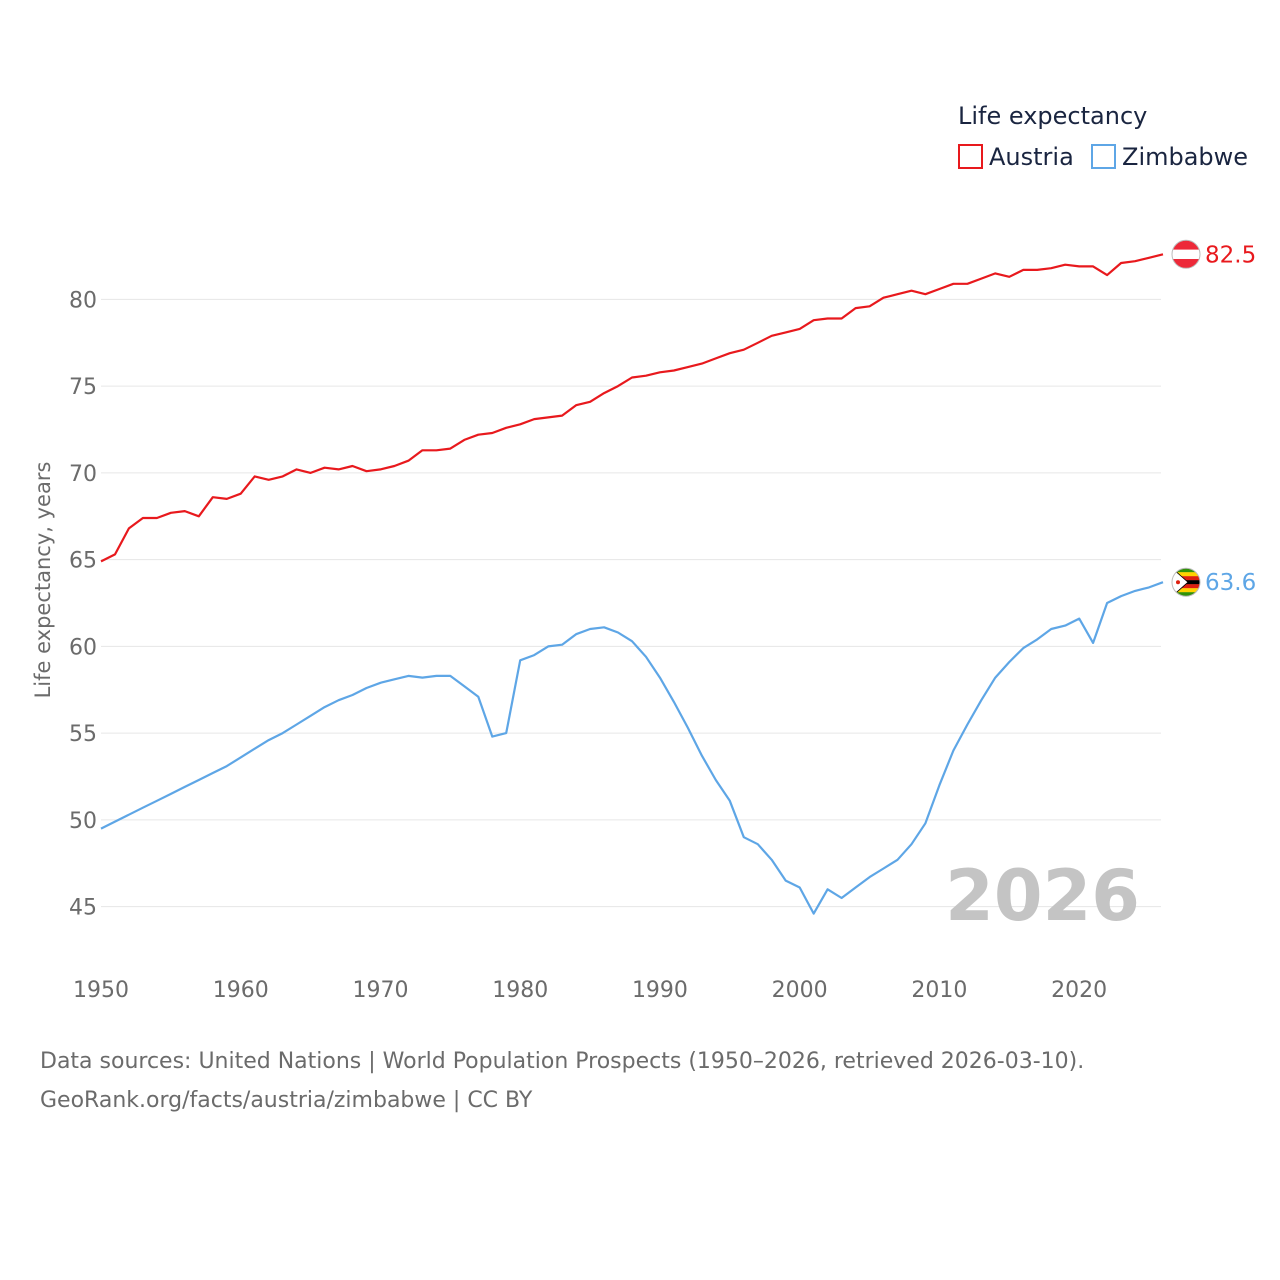 The image size is (1280, 1280). What do you see at coordinates (380, 990) in the screenshot?
I see `x-tick-label-1970: 1970` at bounding box center [380, 990].